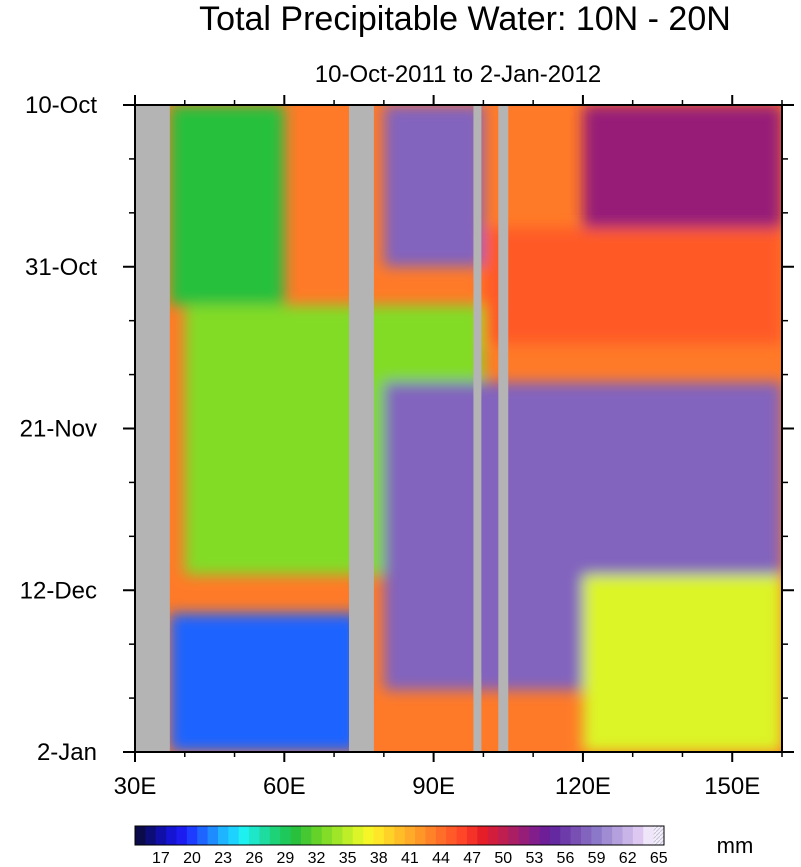 This screenshot has width=801, height=867. I want to click on chart-title: Total Precipitable Water: 10N - 20N, so click(465, 19).